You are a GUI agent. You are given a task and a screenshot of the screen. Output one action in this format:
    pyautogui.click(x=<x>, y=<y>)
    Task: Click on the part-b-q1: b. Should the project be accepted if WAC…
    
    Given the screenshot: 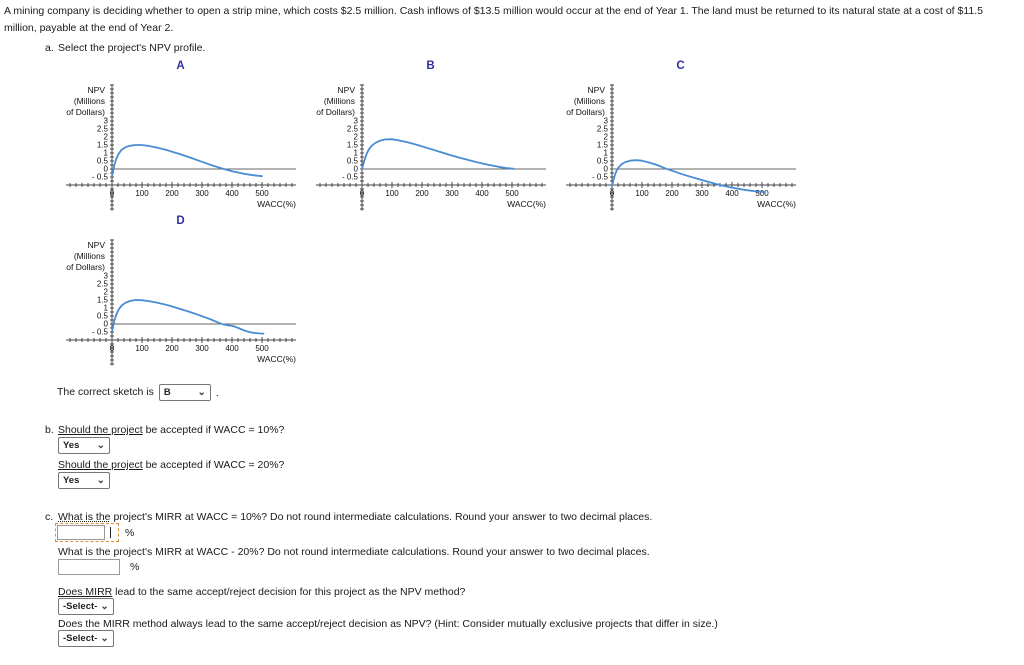 What is the action you would take?
    pyautogui.click(x=165, y=430)
    